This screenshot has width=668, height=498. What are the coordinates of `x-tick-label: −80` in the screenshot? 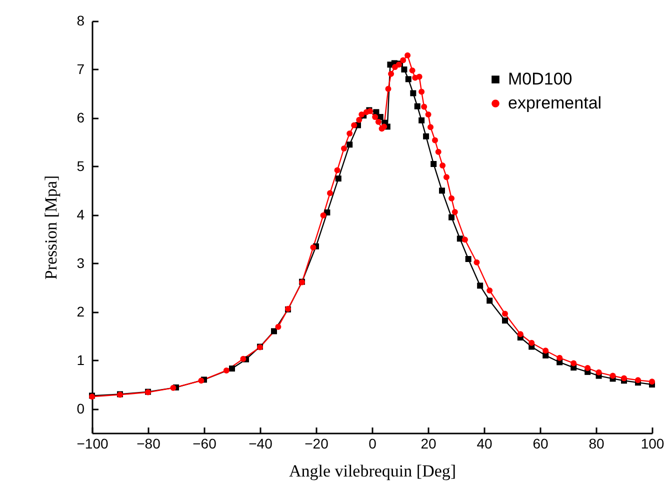 It's located at (148, 444).